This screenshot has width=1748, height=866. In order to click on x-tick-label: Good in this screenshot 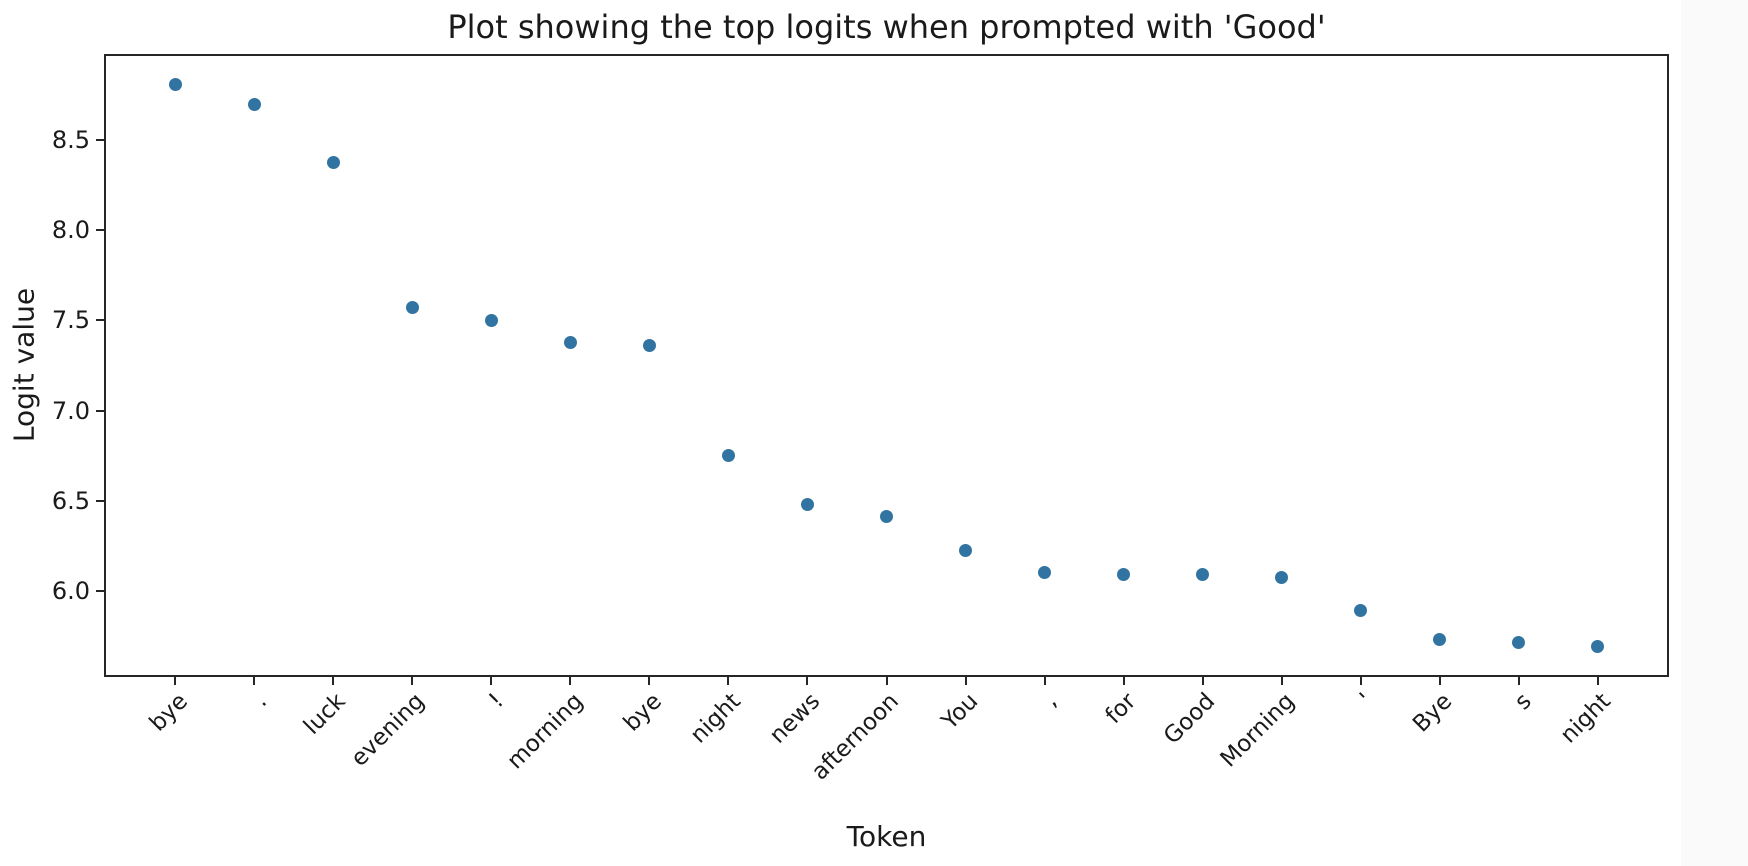, I will do `click(1190, 719)`.